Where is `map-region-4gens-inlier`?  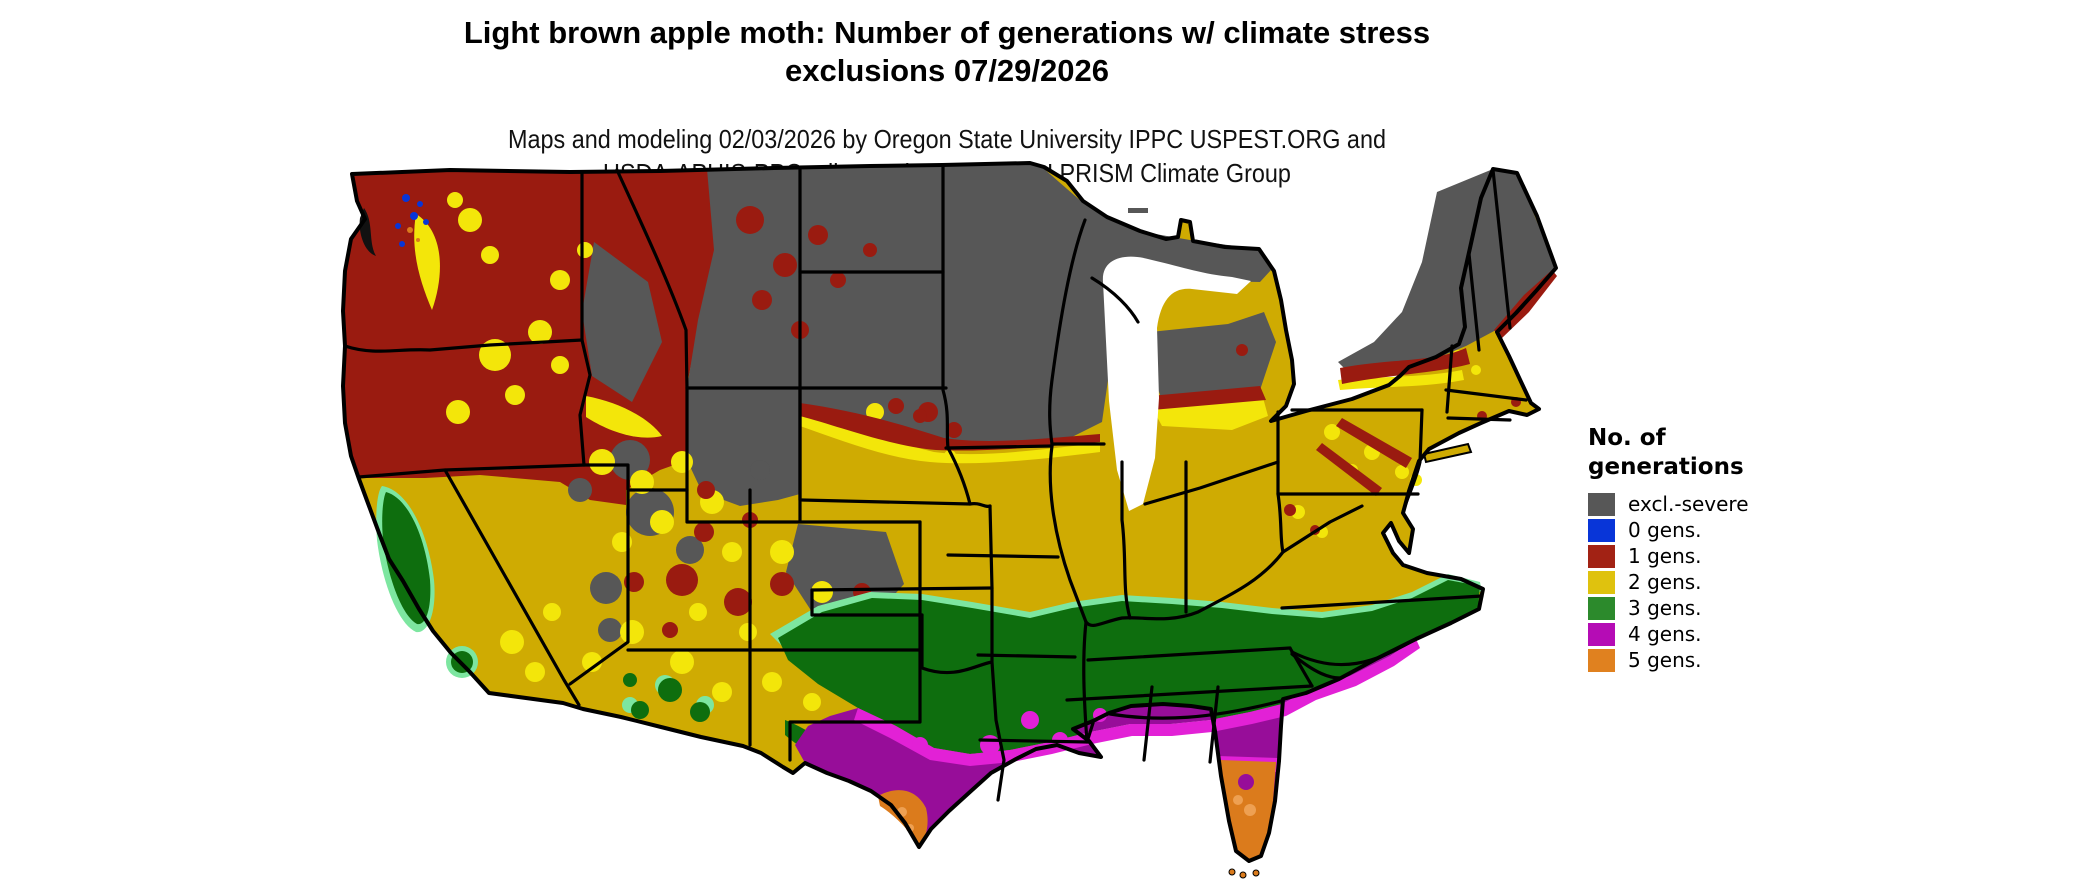
map-region-4gens-inlier is located at coordinates (1246, 782).